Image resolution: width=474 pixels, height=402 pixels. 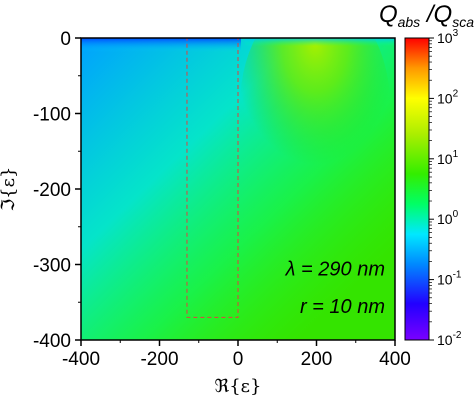 What do you see at coordinates (315, 126) in the screenshot?
I see `heatmap-lobe` at bounding box center [315, 126].